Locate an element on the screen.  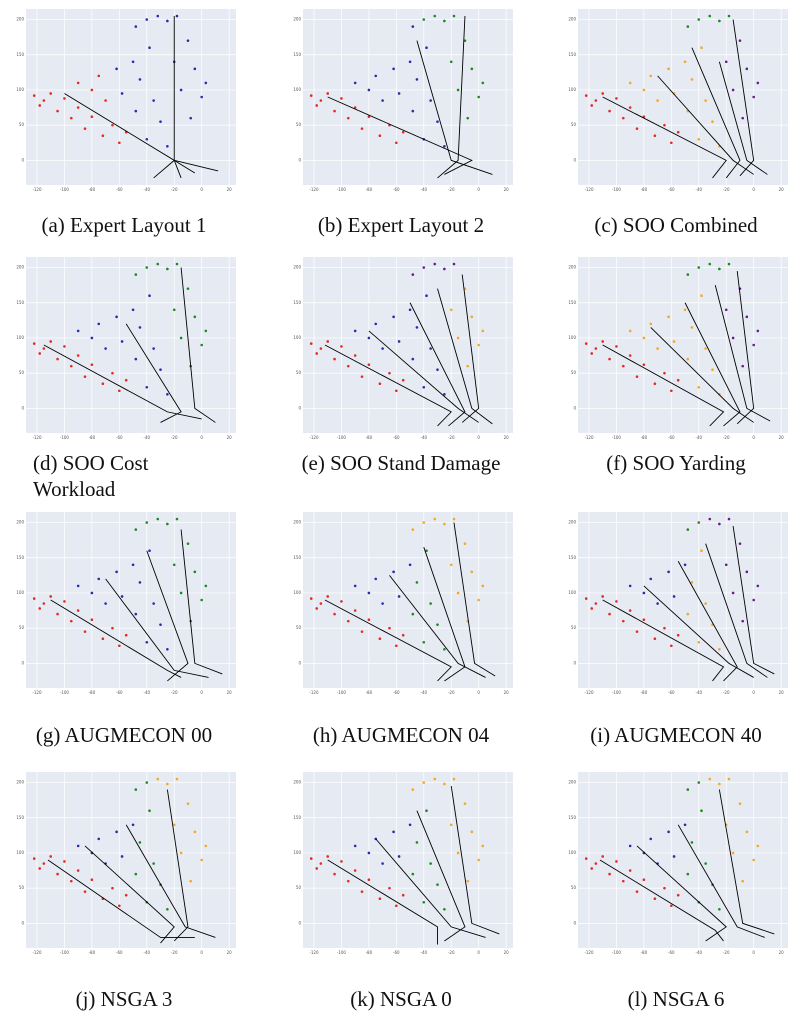
x-tick-label: -60 is located at coordinates (119, 189).